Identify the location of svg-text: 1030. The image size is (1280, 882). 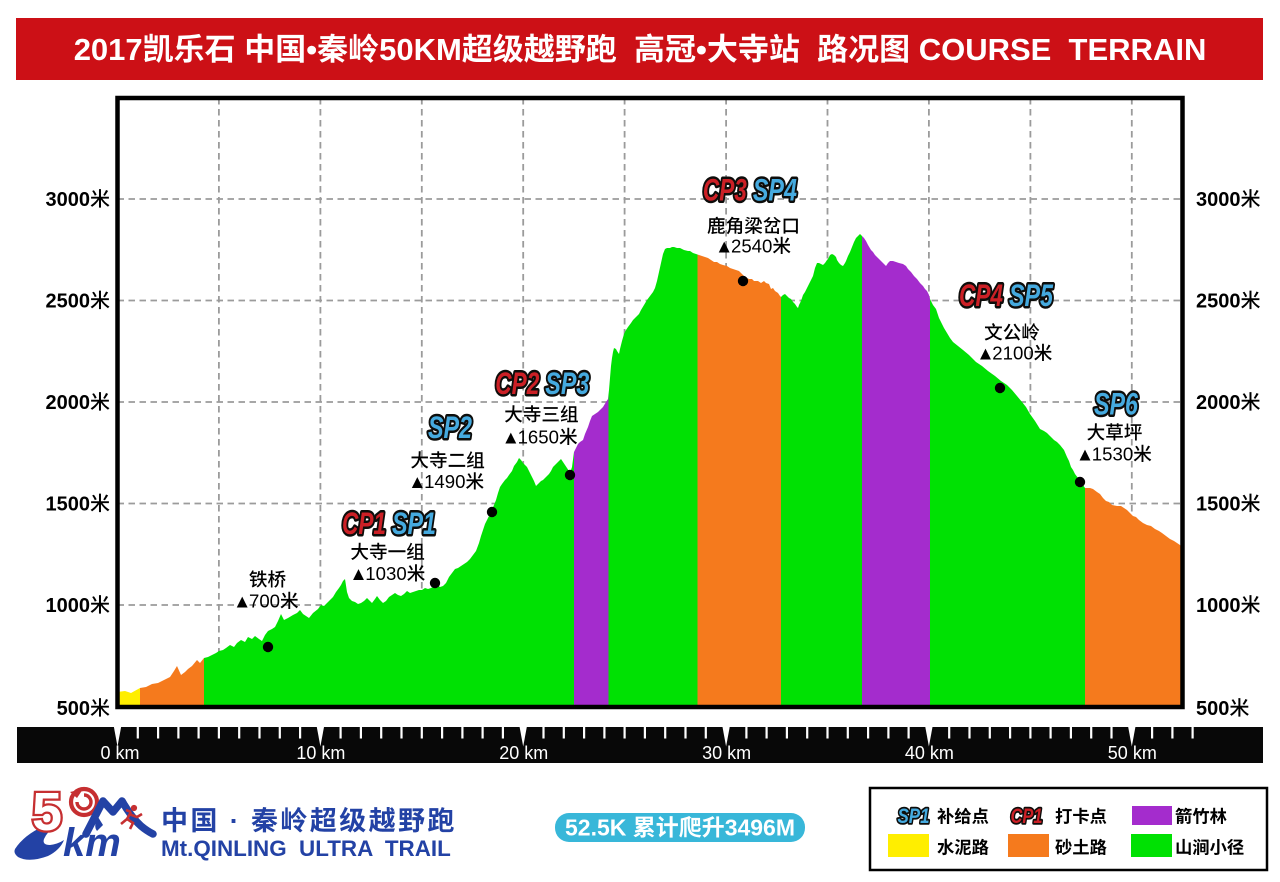
(385, 573).